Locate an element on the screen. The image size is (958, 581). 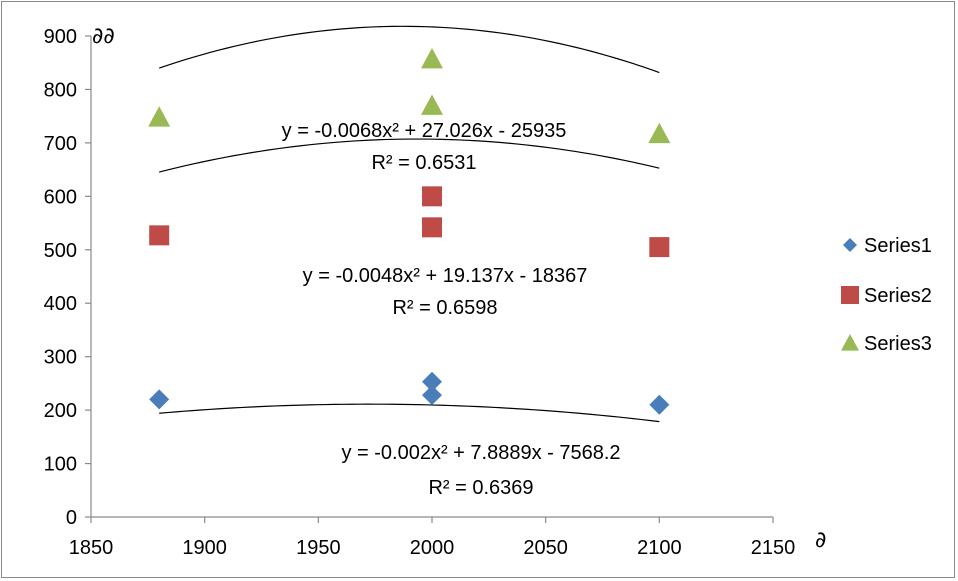
legend-label-series3: Series3 is located at coordinates (898, 344).